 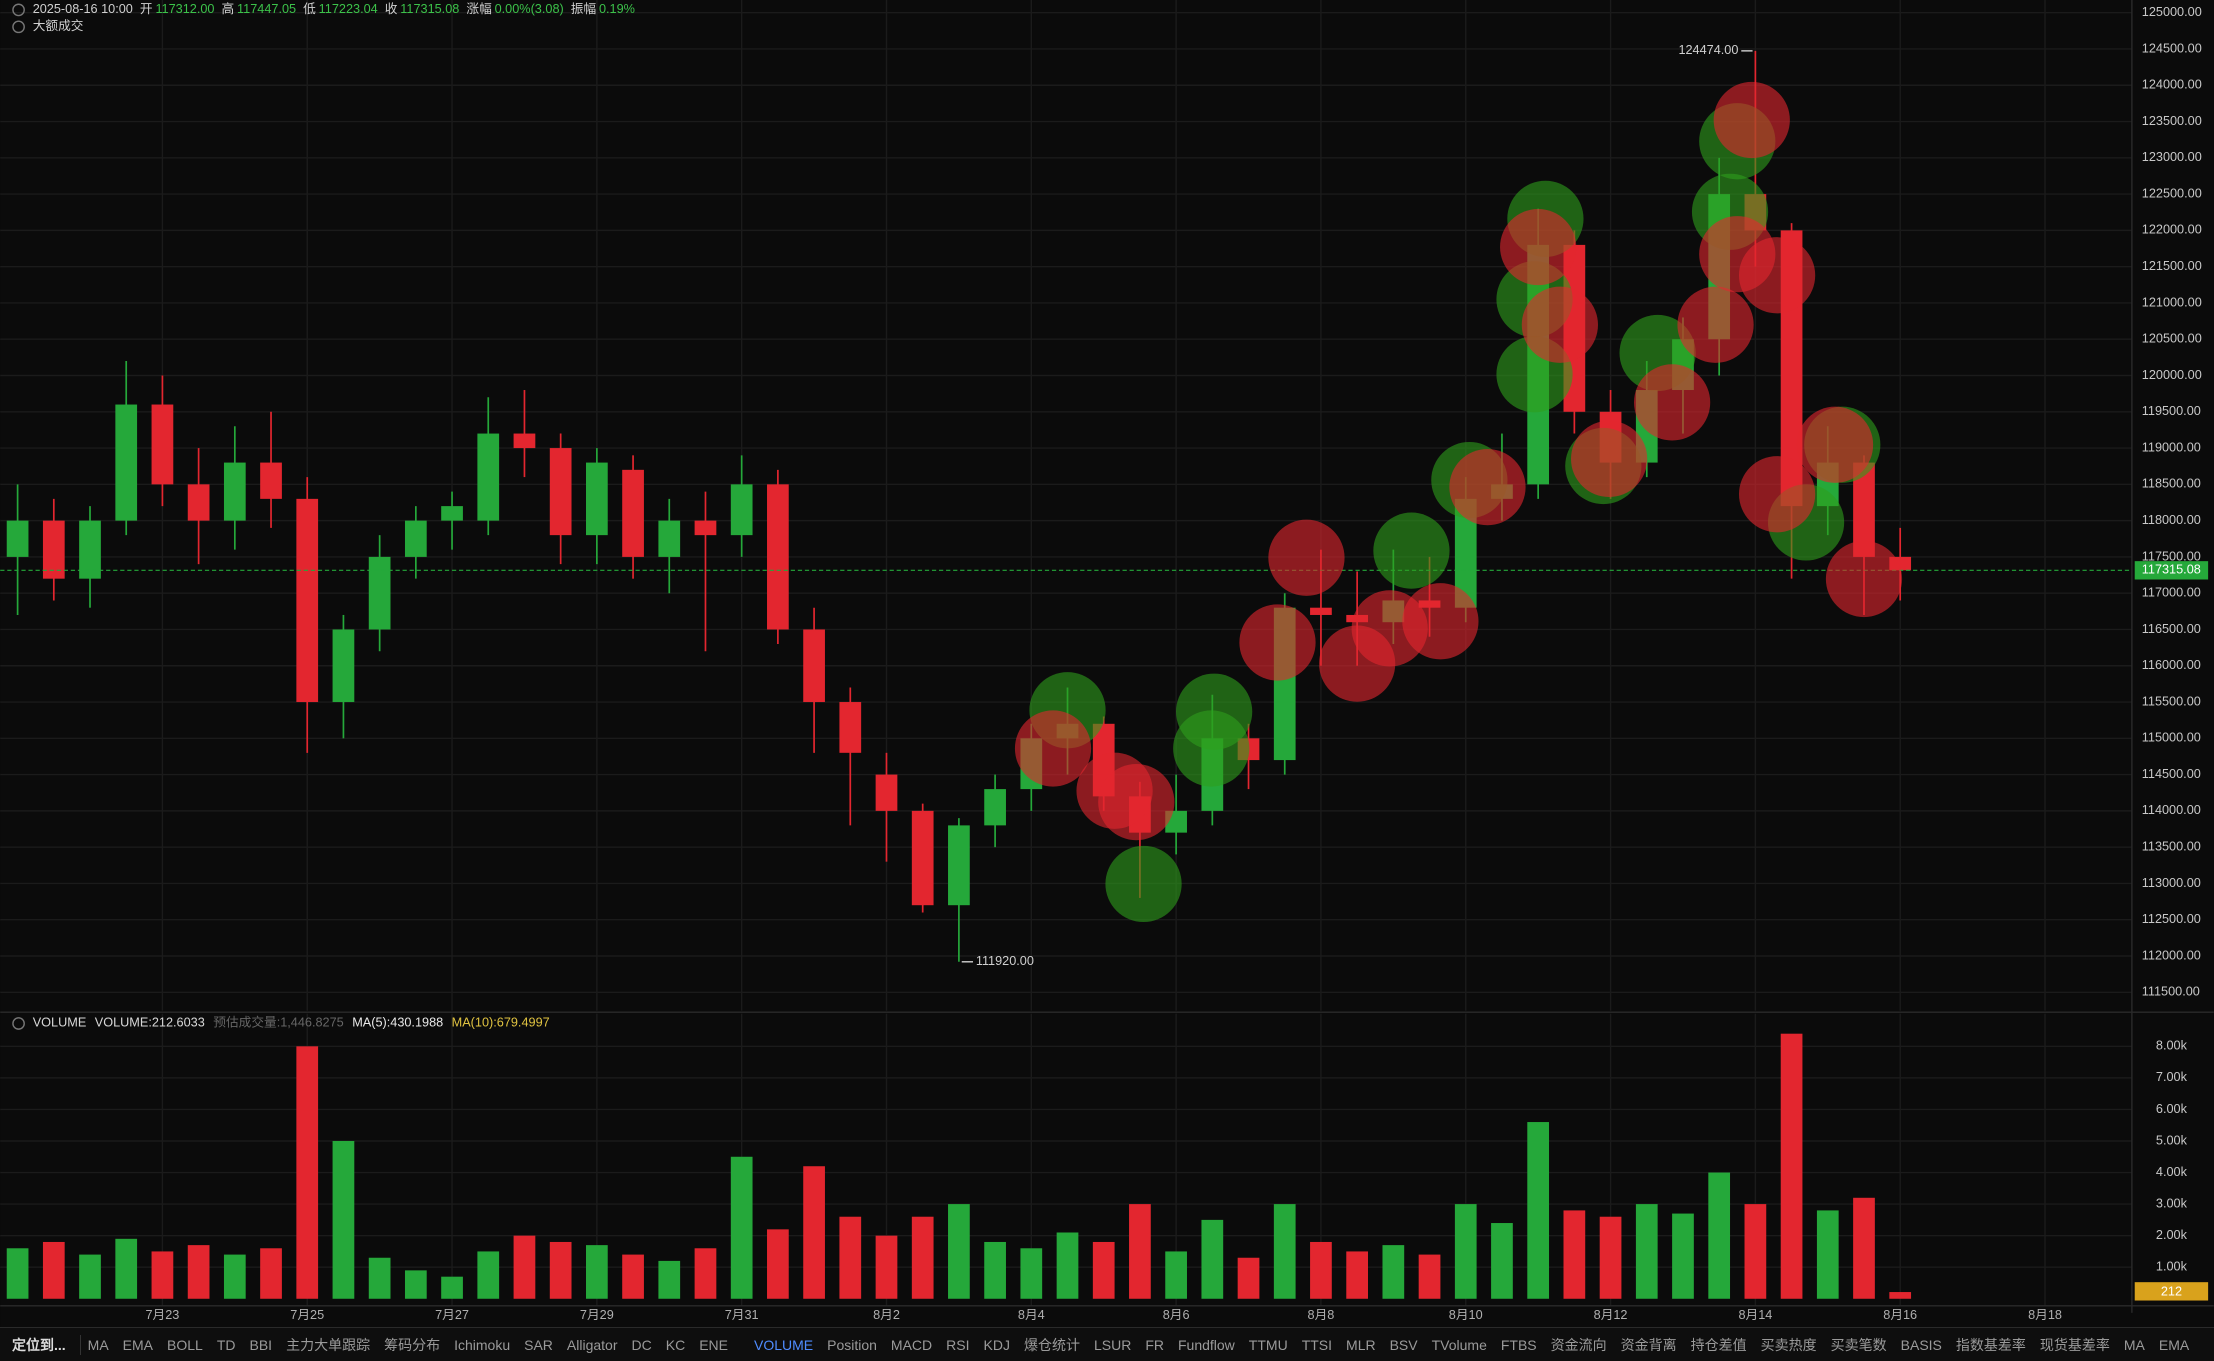 What do you see at coordinates (2172, 121) in the screenshot?
I see `y-tick-label: 123500.00` at bounding box center [2172, 121].